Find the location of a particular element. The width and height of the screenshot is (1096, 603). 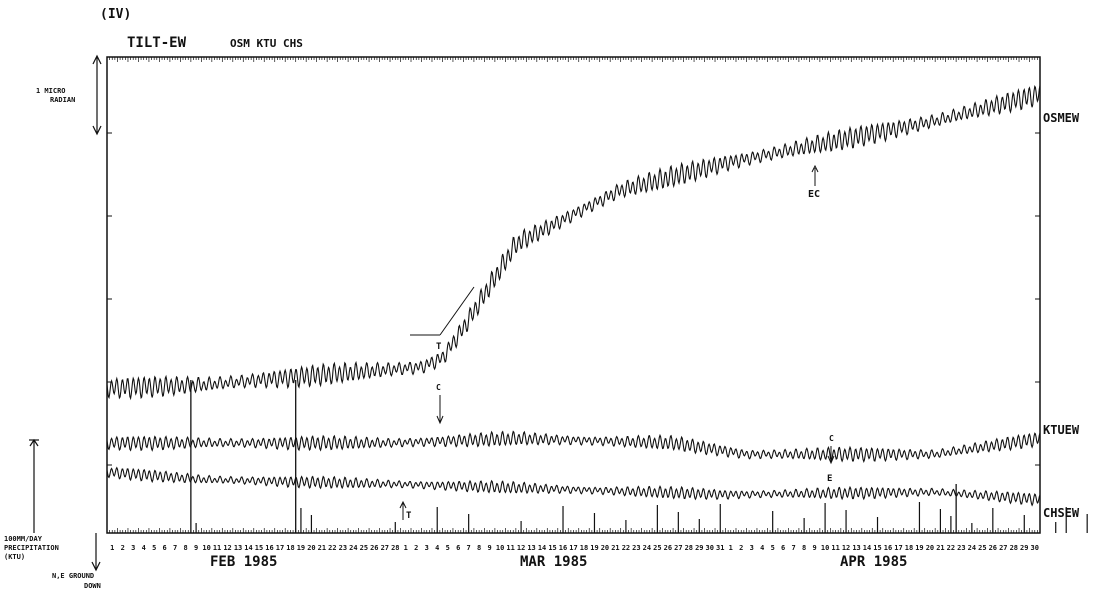

precip-label-3: (KTU) is located at coordinates (15, 557).